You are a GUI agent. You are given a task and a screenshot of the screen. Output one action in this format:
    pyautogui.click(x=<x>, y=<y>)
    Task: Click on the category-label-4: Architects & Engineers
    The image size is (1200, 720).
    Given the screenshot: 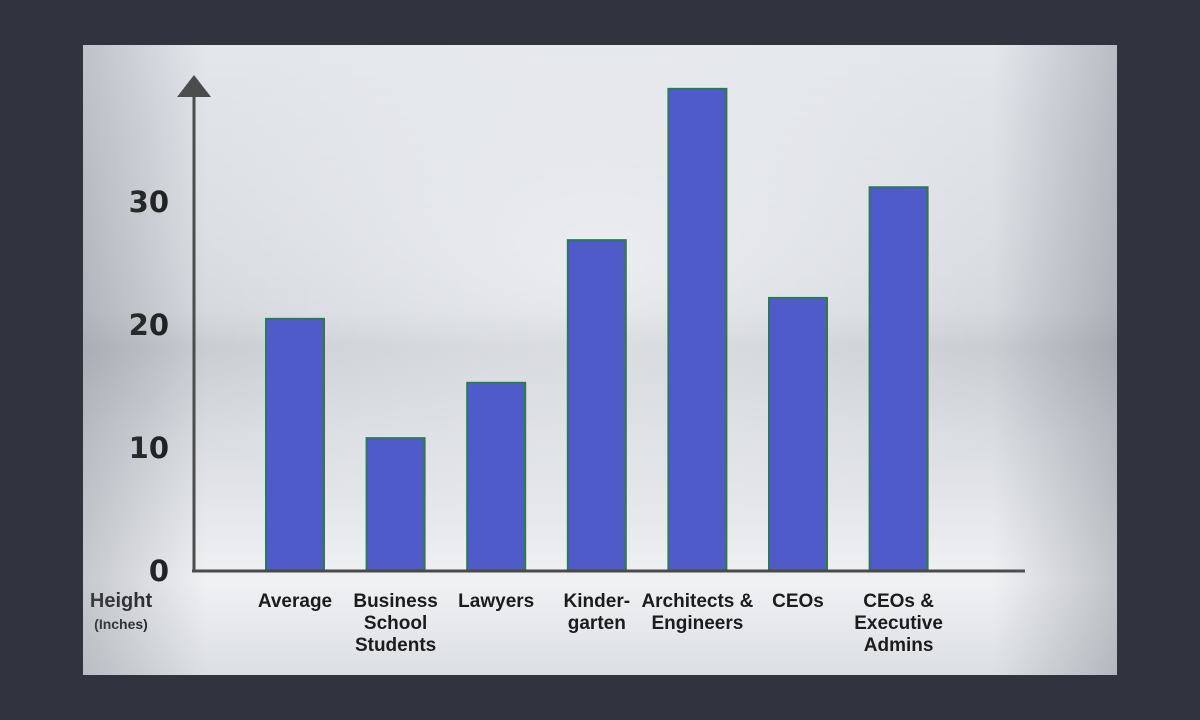 What is the action you would take?
    pyautogui.click(x=697, y=612)
    